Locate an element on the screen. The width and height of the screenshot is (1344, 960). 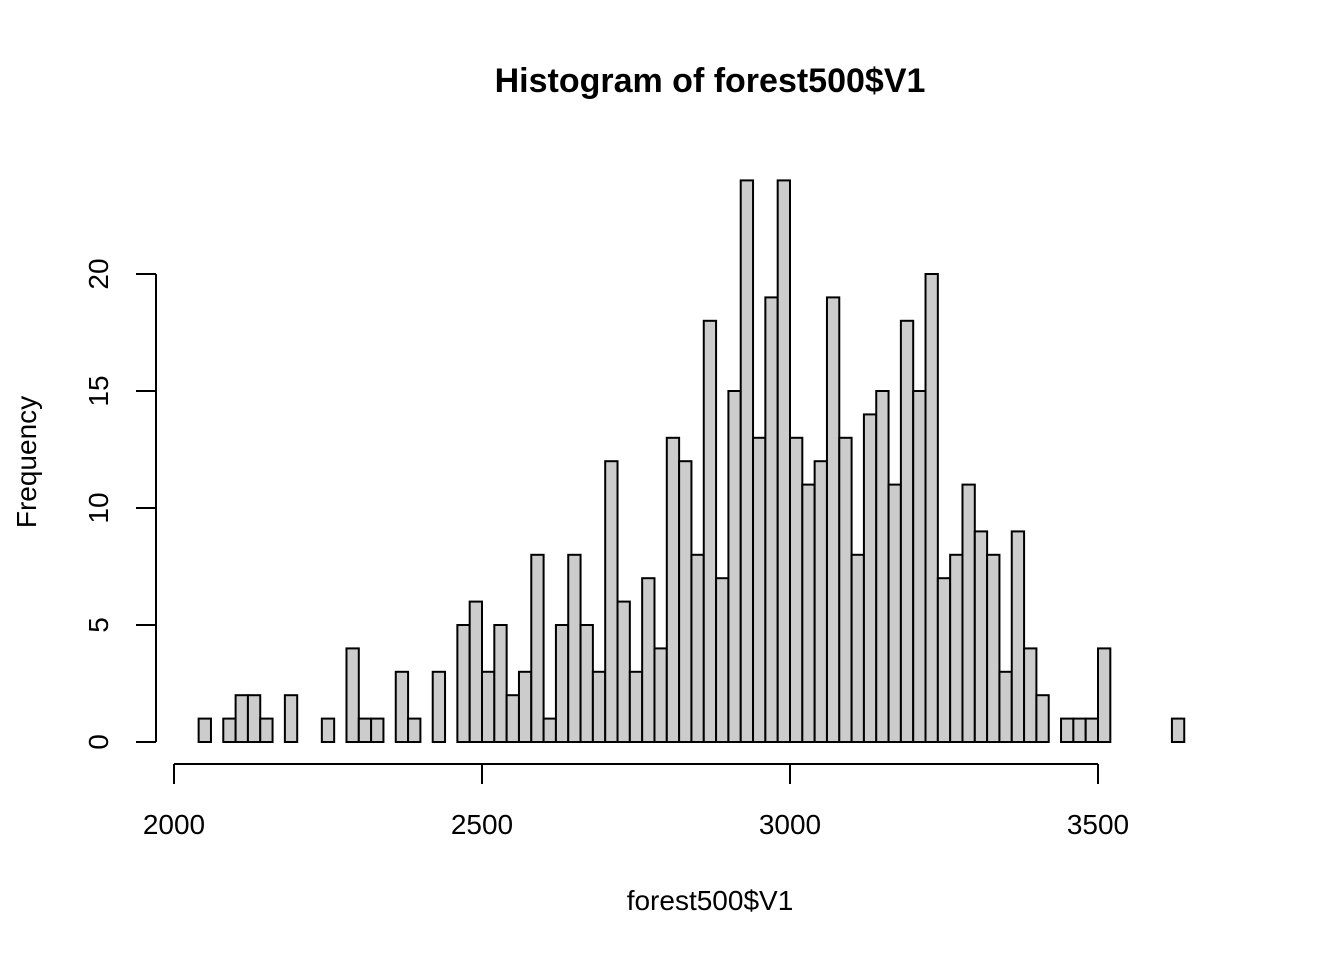
chart-title: Histogram of forest500$V1 is located at coordinates (710, 81).